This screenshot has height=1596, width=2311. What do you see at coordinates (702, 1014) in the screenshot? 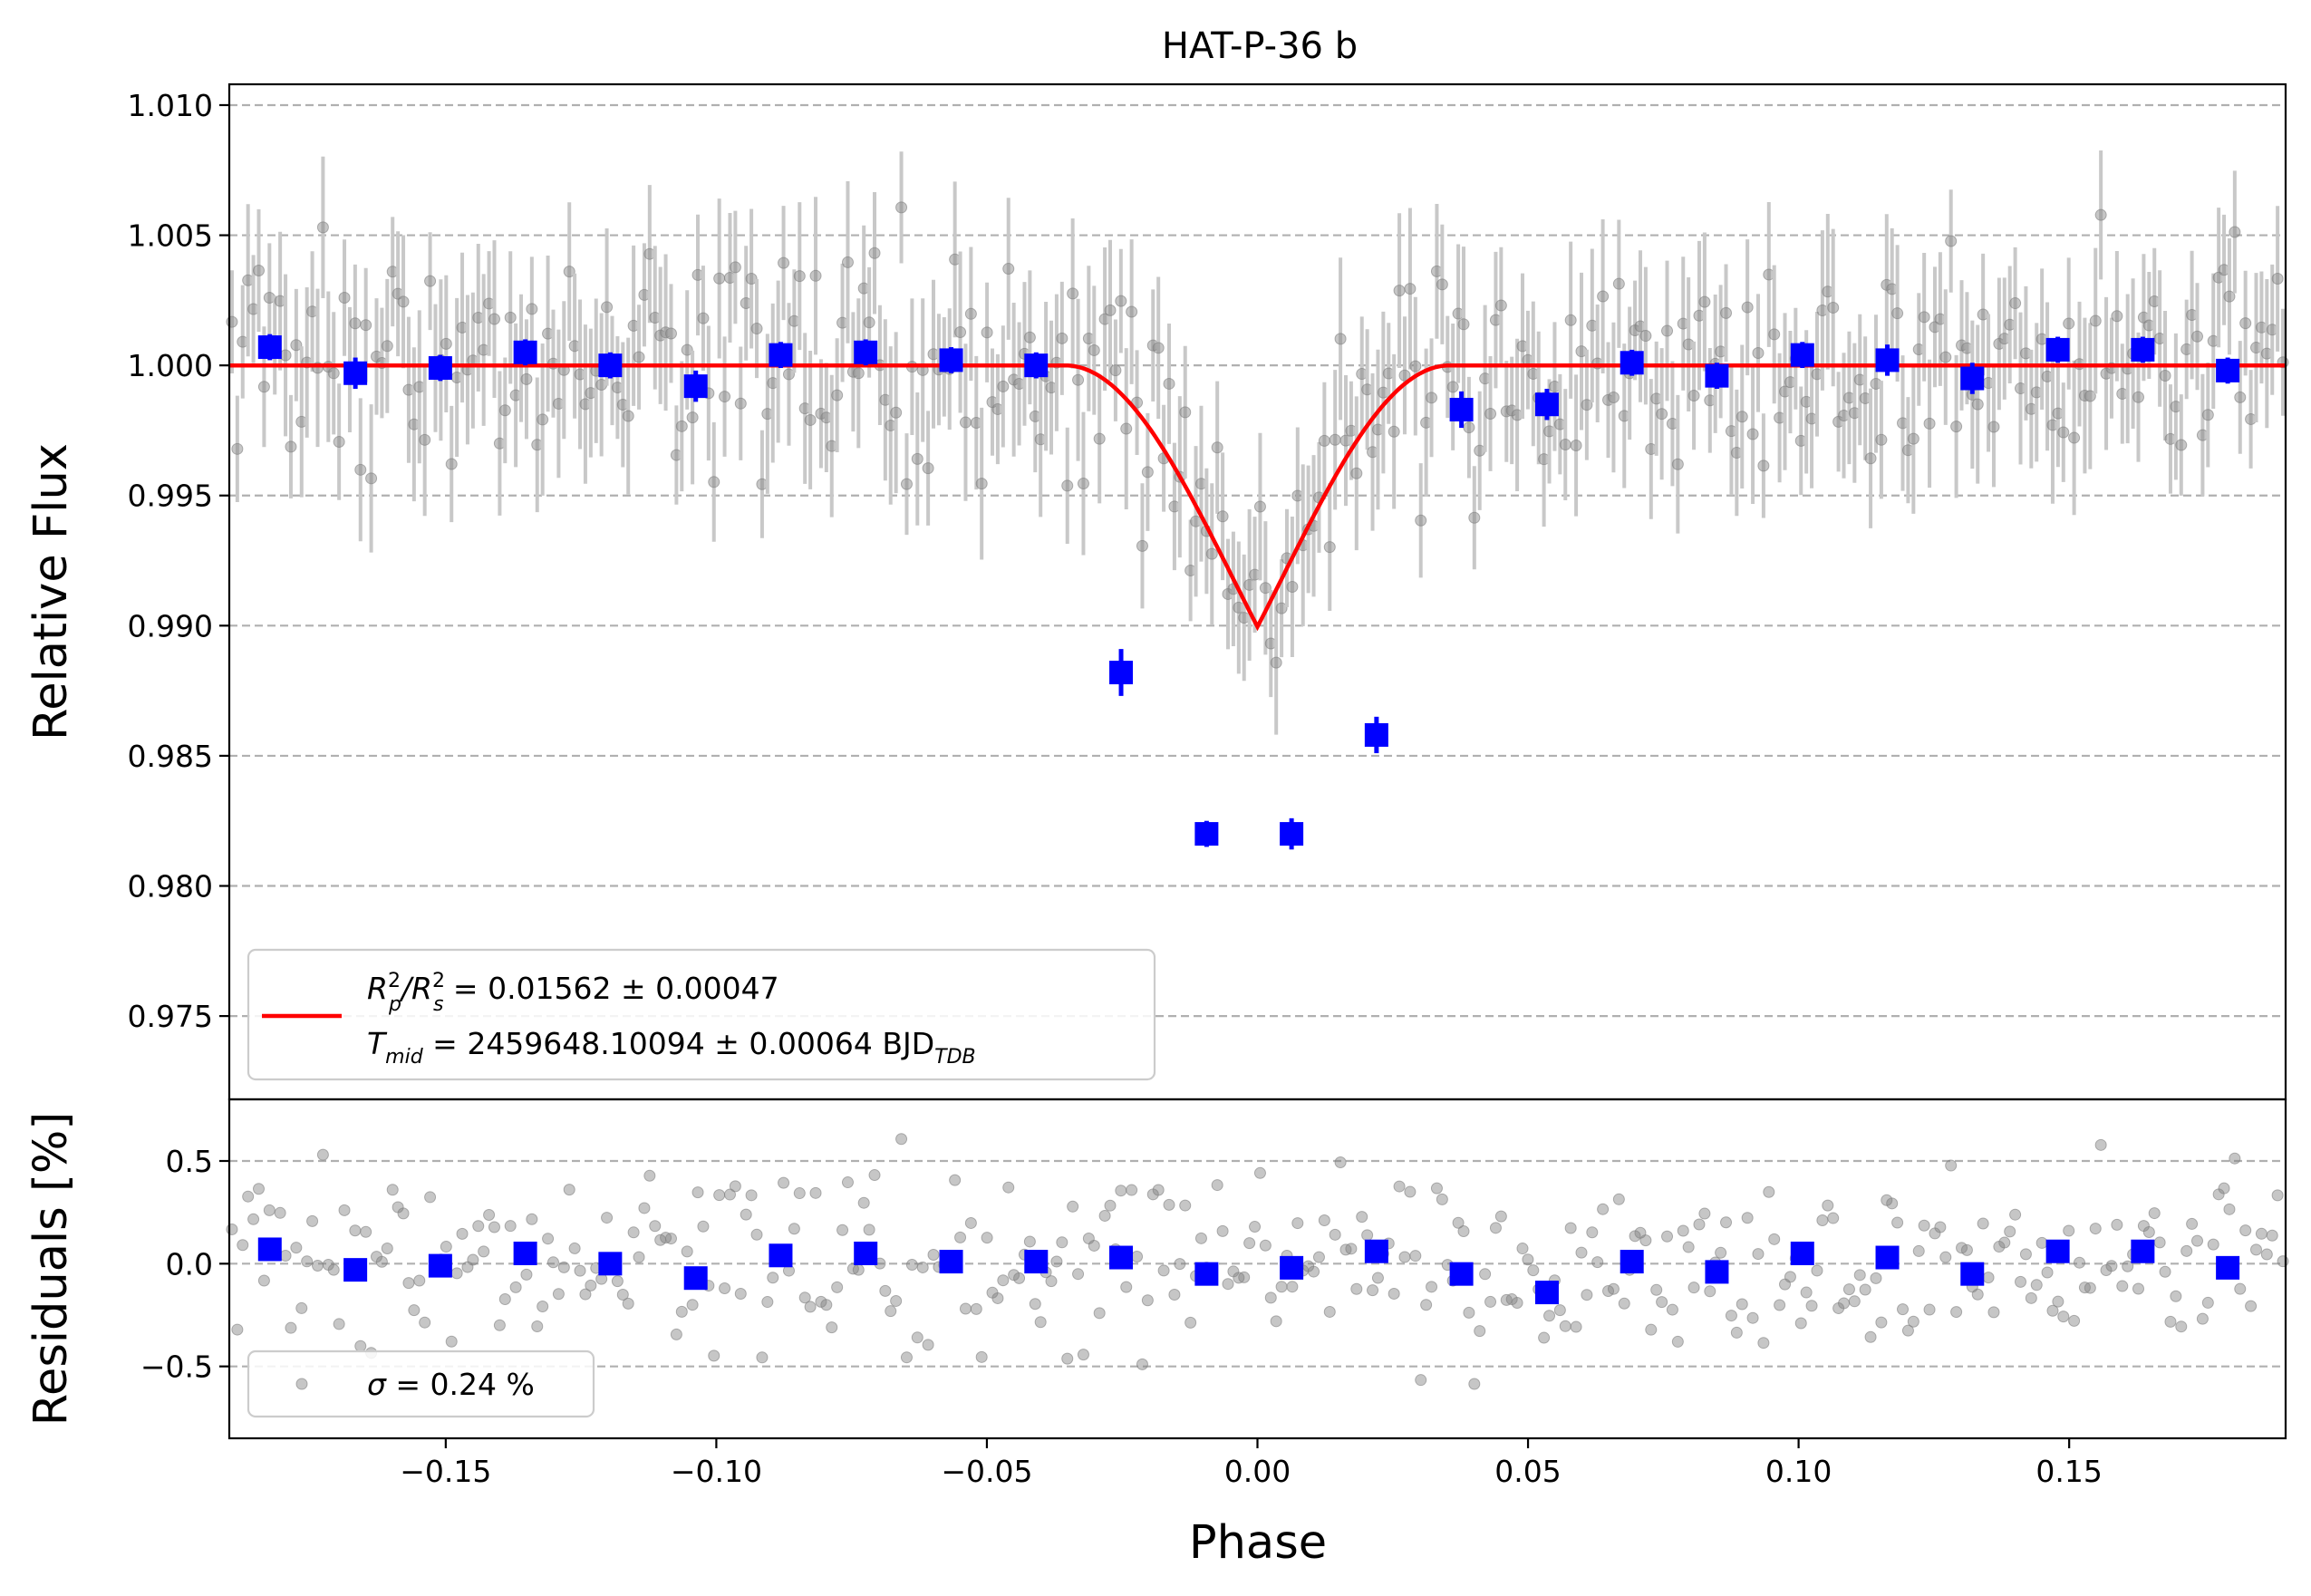
I see `main-legend-box` at bounding box center [702, 1014].